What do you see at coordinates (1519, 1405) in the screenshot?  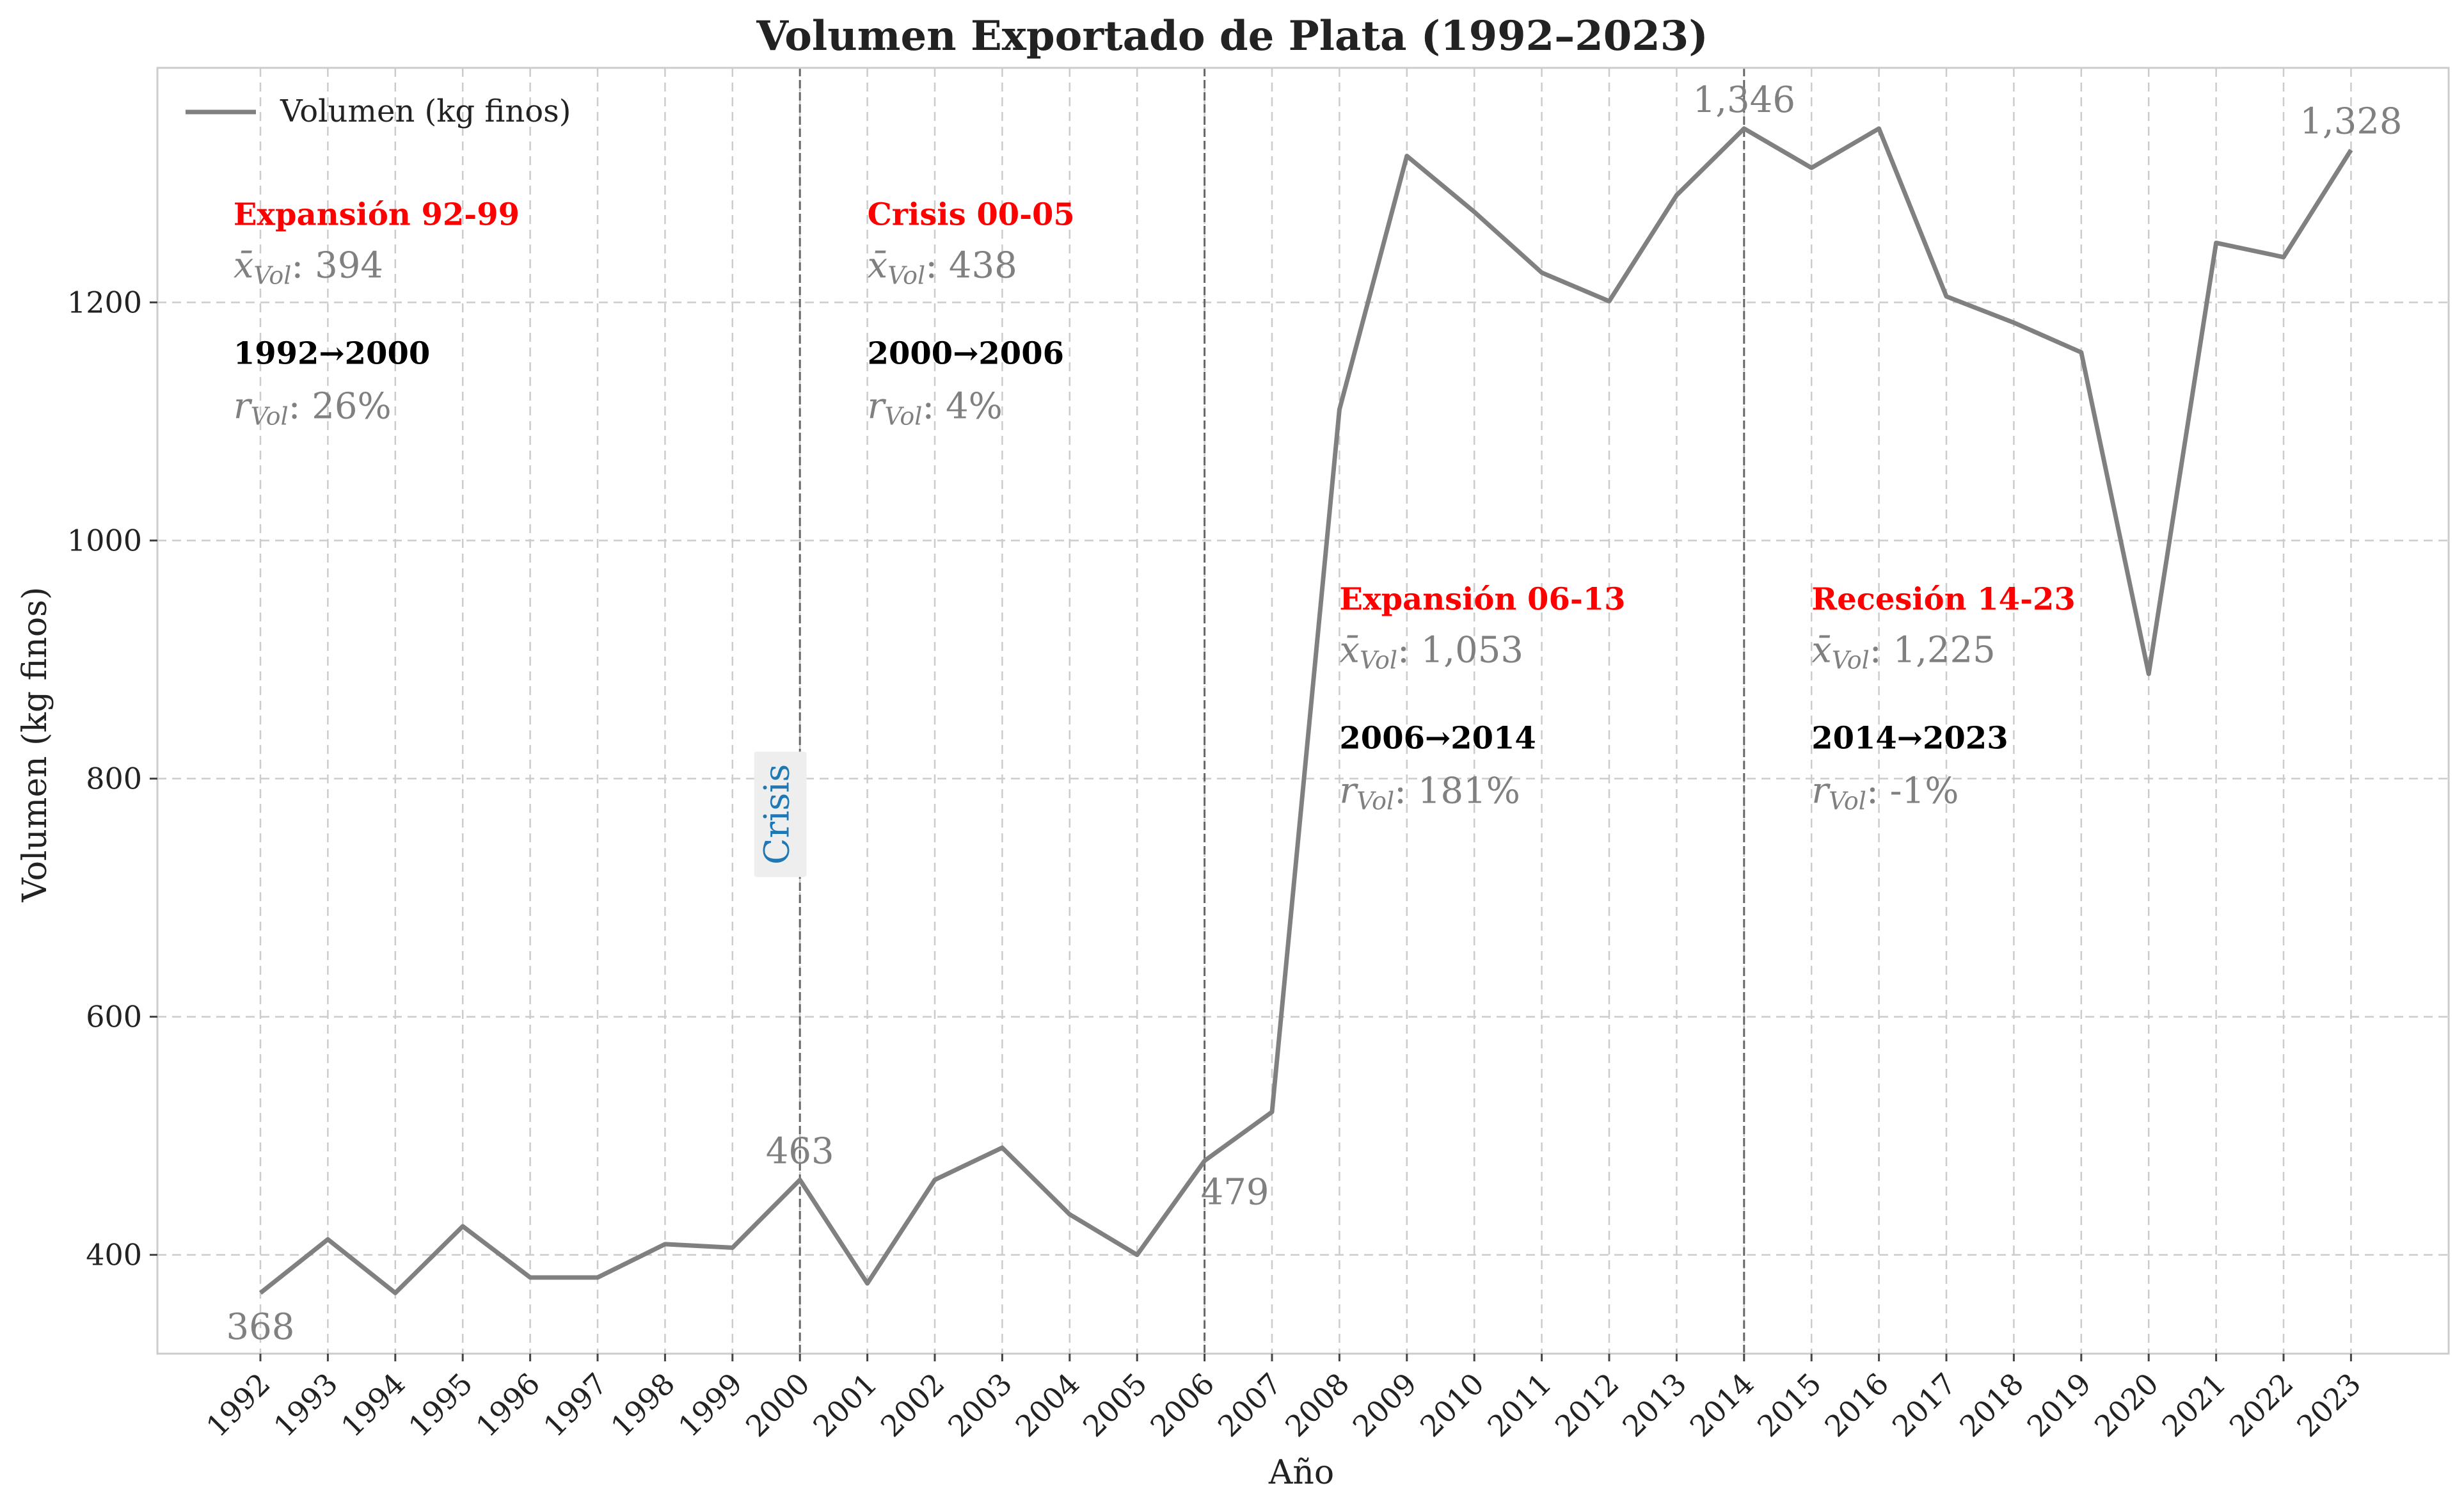 I see `x-tick-label: 2011` at bounding box center [1519, 1405].